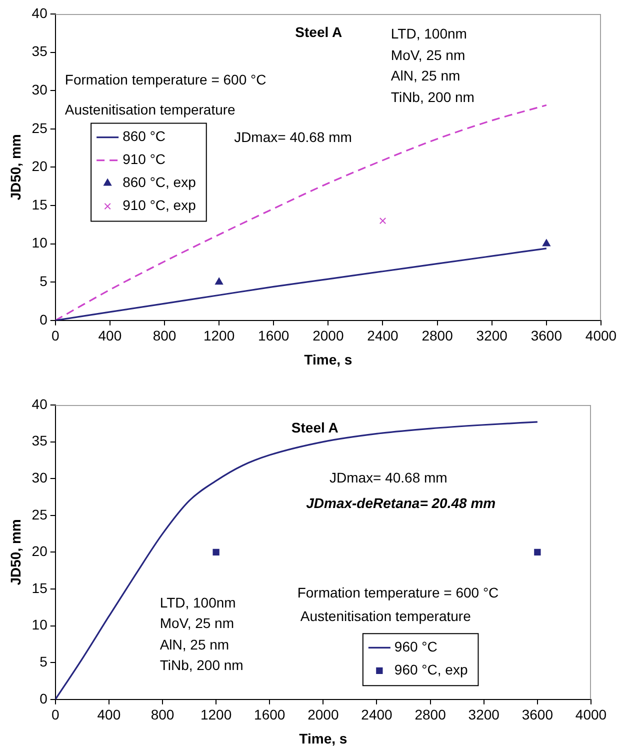 The width and height of the screenshot is (631, 754). Describe the element at coordinates (144, 159) in the screenshot. I see `legend-label: 910 °C` at that location.